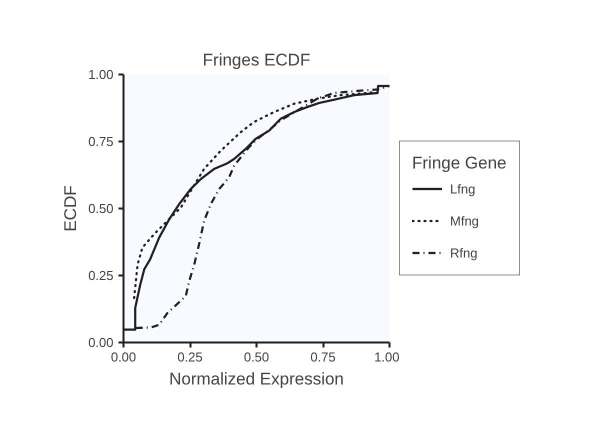 The width and height of the screenshot is (589, 435). Describe the element at coordinates (101, 74) in the screenshot. I see `y-tick-label: 1.00` at that location.